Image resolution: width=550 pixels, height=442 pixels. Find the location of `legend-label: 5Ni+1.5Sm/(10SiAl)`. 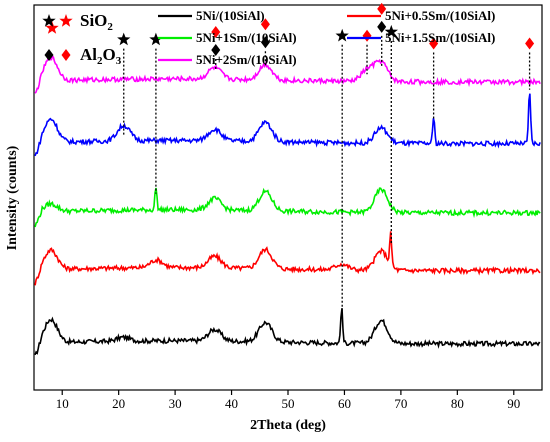

legend-label: 5Ni+1.5Sm/(10SiAl) is located at coordinates (440, 37).